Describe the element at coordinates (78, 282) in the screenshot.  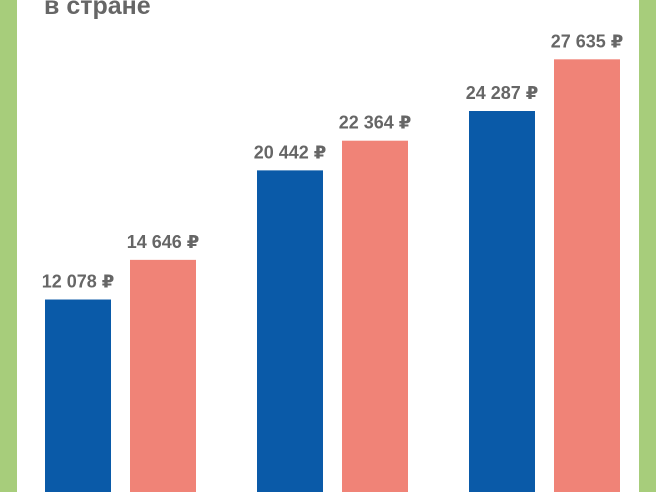
I see `bar-value-label: 12 078 ₽` at that location.